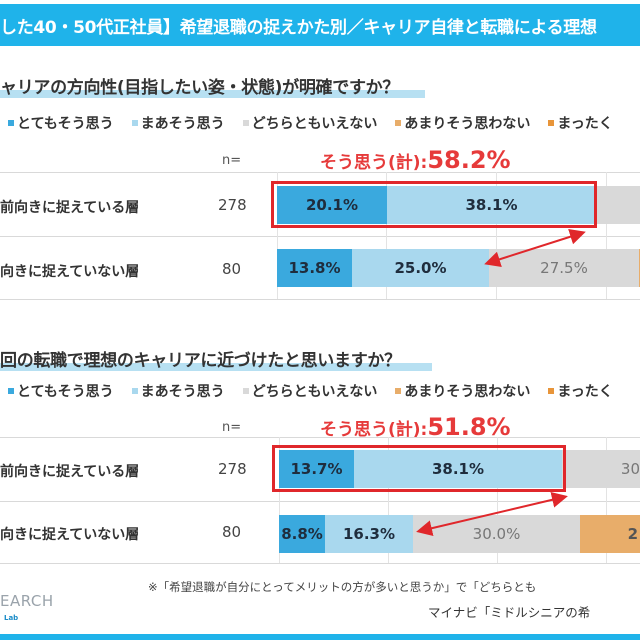 This screenshot has width=640, height=640. Describe the element at coordinates (302, 534) in the screenshot. I see `segment-very-agree: 8.8%` at that location.